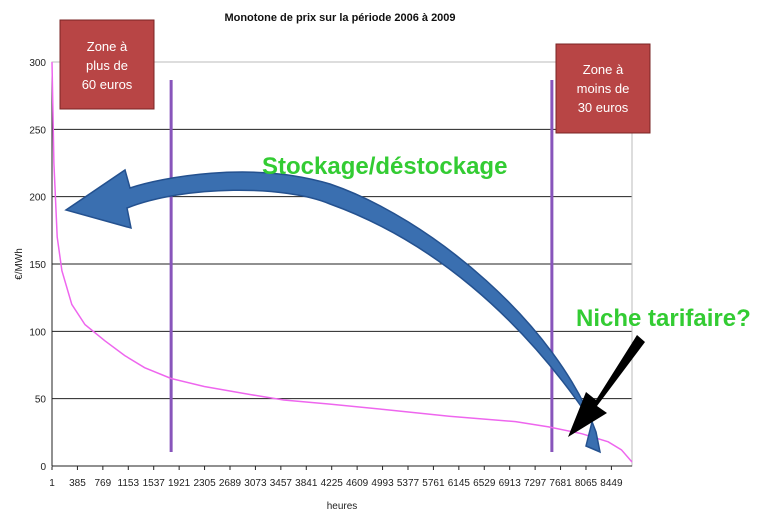  What do you see at coordinates (606, 386) in the screenshot?
I see `niche-arrow` at bounding box center [606, 386].